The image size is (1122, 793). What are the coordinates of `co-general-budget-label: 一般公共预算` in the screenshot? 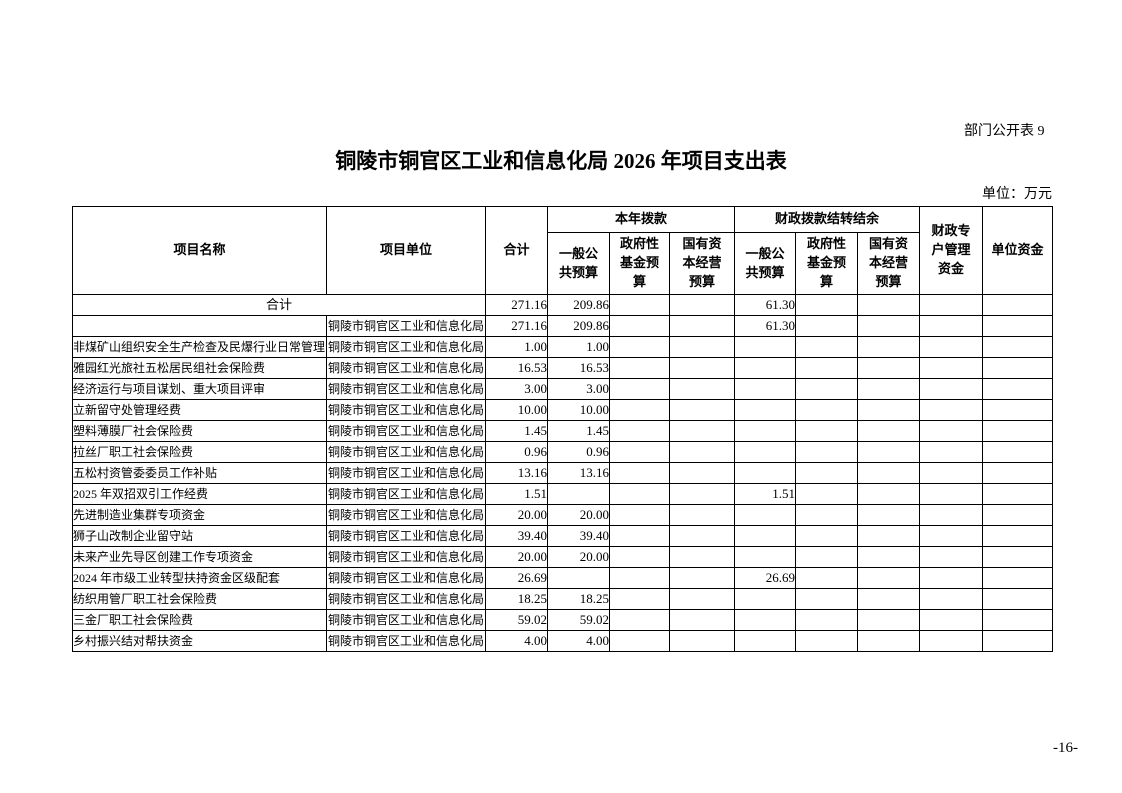 It's located at (765, 262).